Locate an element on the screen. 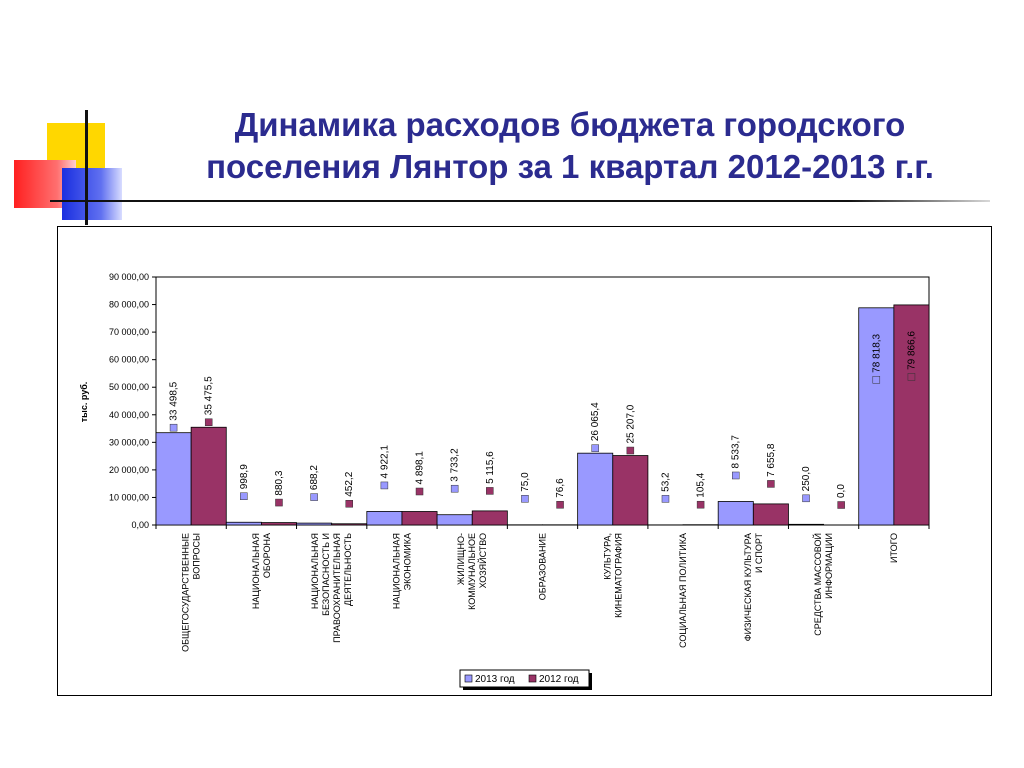  data-label: 53,2 is located at coordinates (665, 482).